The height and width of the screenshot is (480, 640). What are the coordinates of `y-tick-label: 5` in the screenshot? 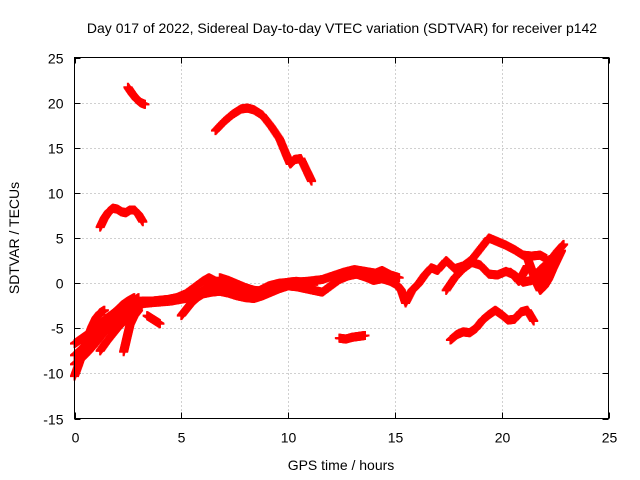 It's located at (60, 239).